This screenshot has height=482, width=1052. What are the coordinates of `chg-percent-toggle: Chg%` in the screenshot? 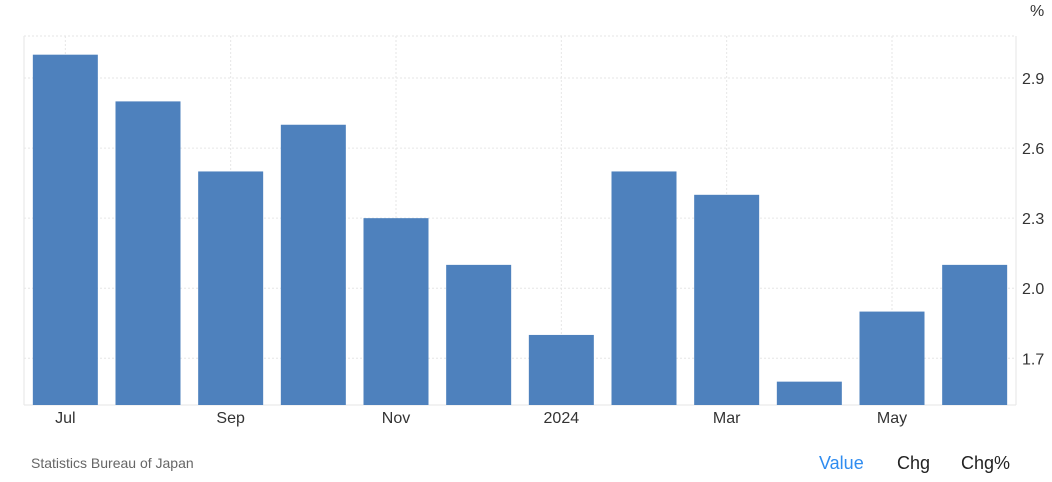 It's located at (986, 463).